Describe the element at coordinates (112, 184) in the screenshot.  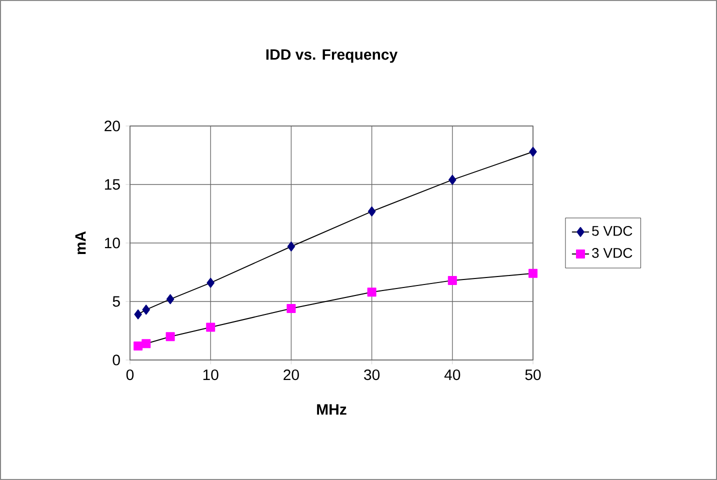
I see `y-tick-label: 15` at that location.